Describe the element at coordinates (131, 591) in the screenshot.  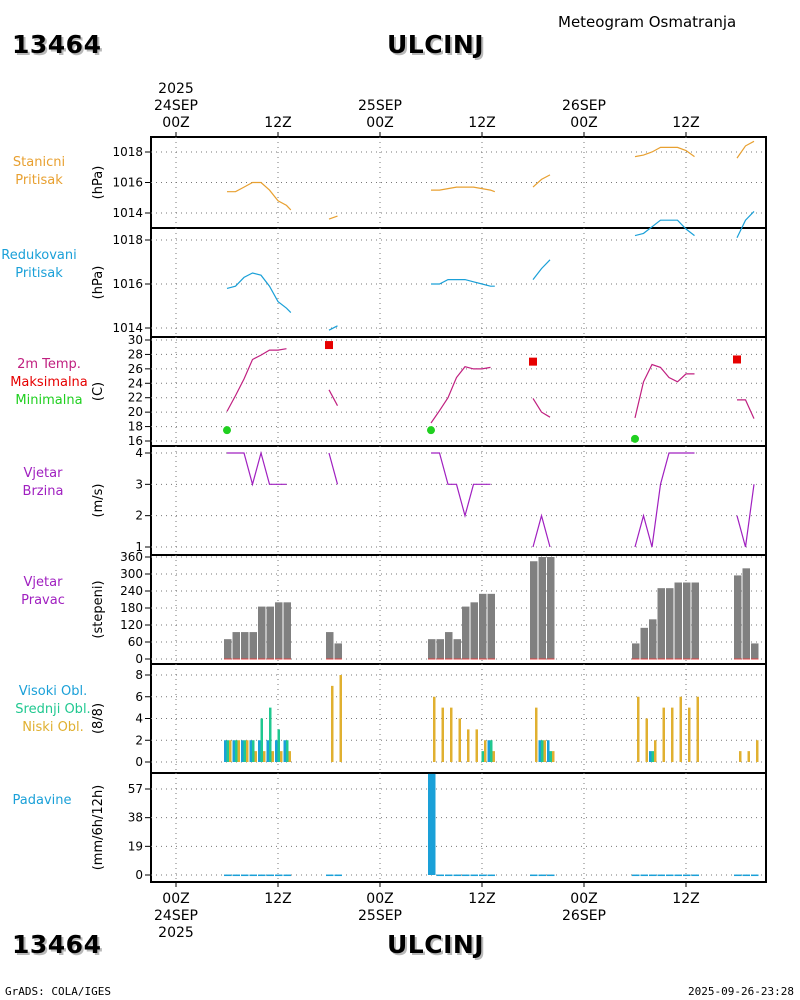
I see `y-tick-label: 240` at that location.